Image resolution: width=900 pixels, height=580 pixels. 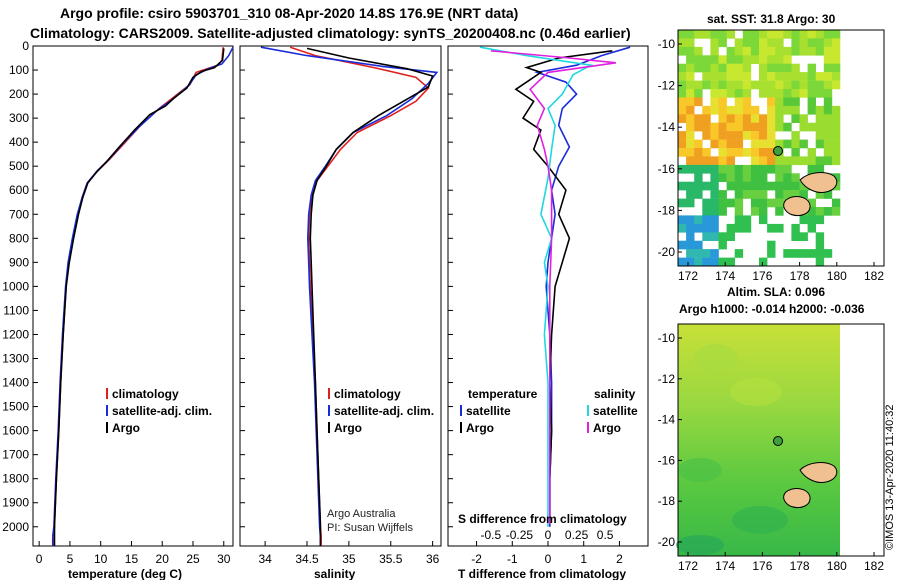 What do you see at coordinates (771, 19) in the screenshot?
I see `sst-map-title: sat. SST: 31.8 Argo: 30` at bounding box center [771, 19].